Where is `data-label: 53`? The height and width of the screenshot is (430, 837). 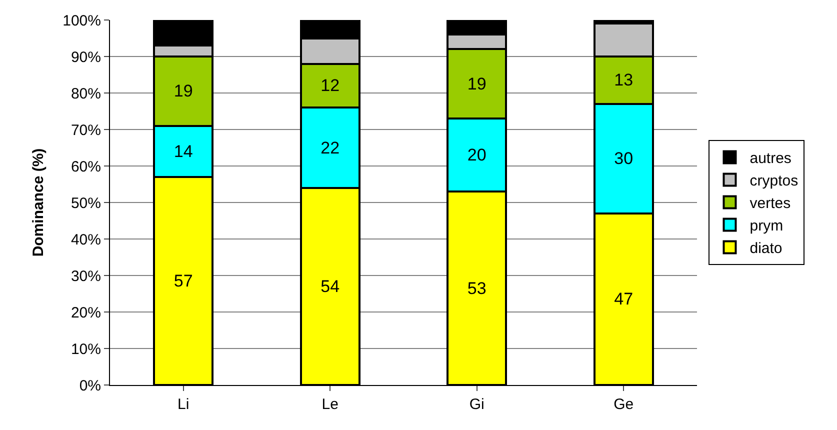
data-label: 53 is located at coordinates (476, 288).